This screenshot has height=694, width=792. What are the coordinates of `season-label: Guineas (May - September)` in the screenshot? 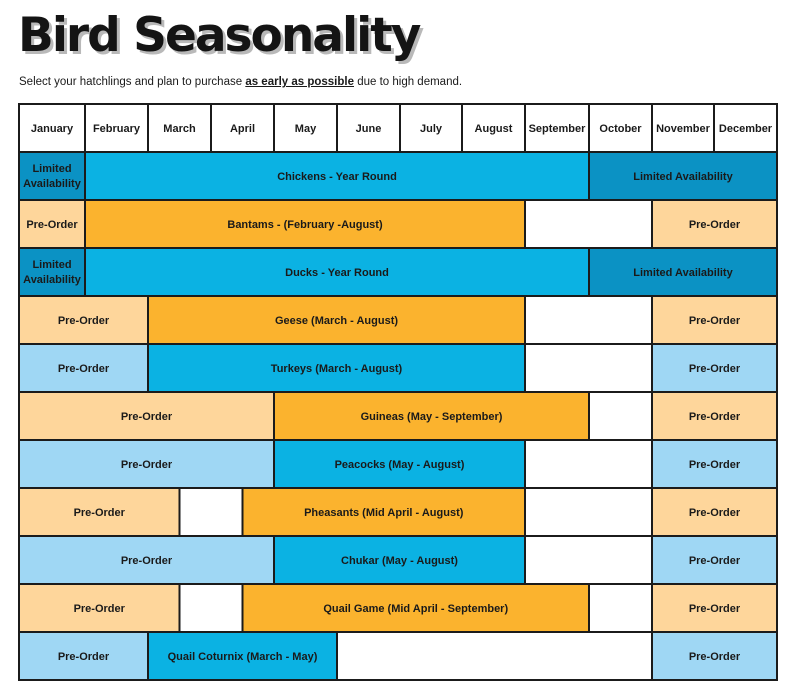 It's located at (432, 417).